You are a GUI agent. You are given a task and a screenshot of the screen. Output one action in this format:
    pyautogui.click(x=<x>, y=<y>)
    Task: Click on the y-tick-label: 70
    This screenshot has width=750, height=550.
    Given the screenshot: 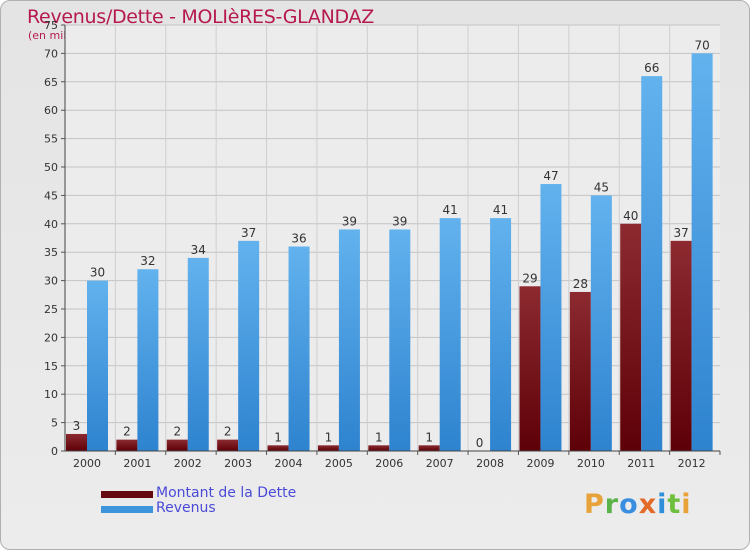 What is the action you would take?
    pyautogui.click(x=51, y=53)
    